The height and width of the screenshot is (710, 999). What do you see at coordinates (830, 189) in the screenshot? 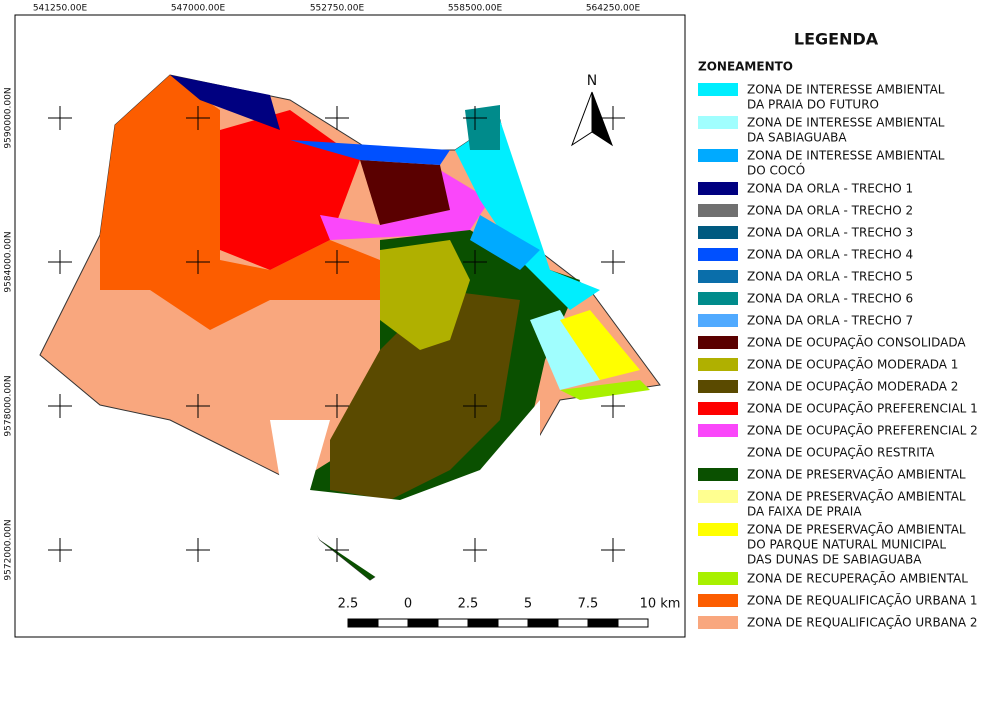
I see `legend-label: ZONA DA ORLA - TRECHO 1` at bounding box center [830, 189].